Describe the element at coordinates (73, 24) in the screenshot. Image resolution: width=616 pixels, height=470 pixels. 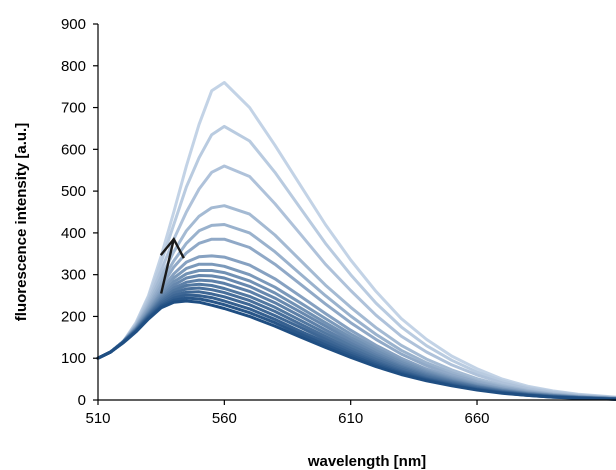
I see `y-tick-label: 900` at that location.